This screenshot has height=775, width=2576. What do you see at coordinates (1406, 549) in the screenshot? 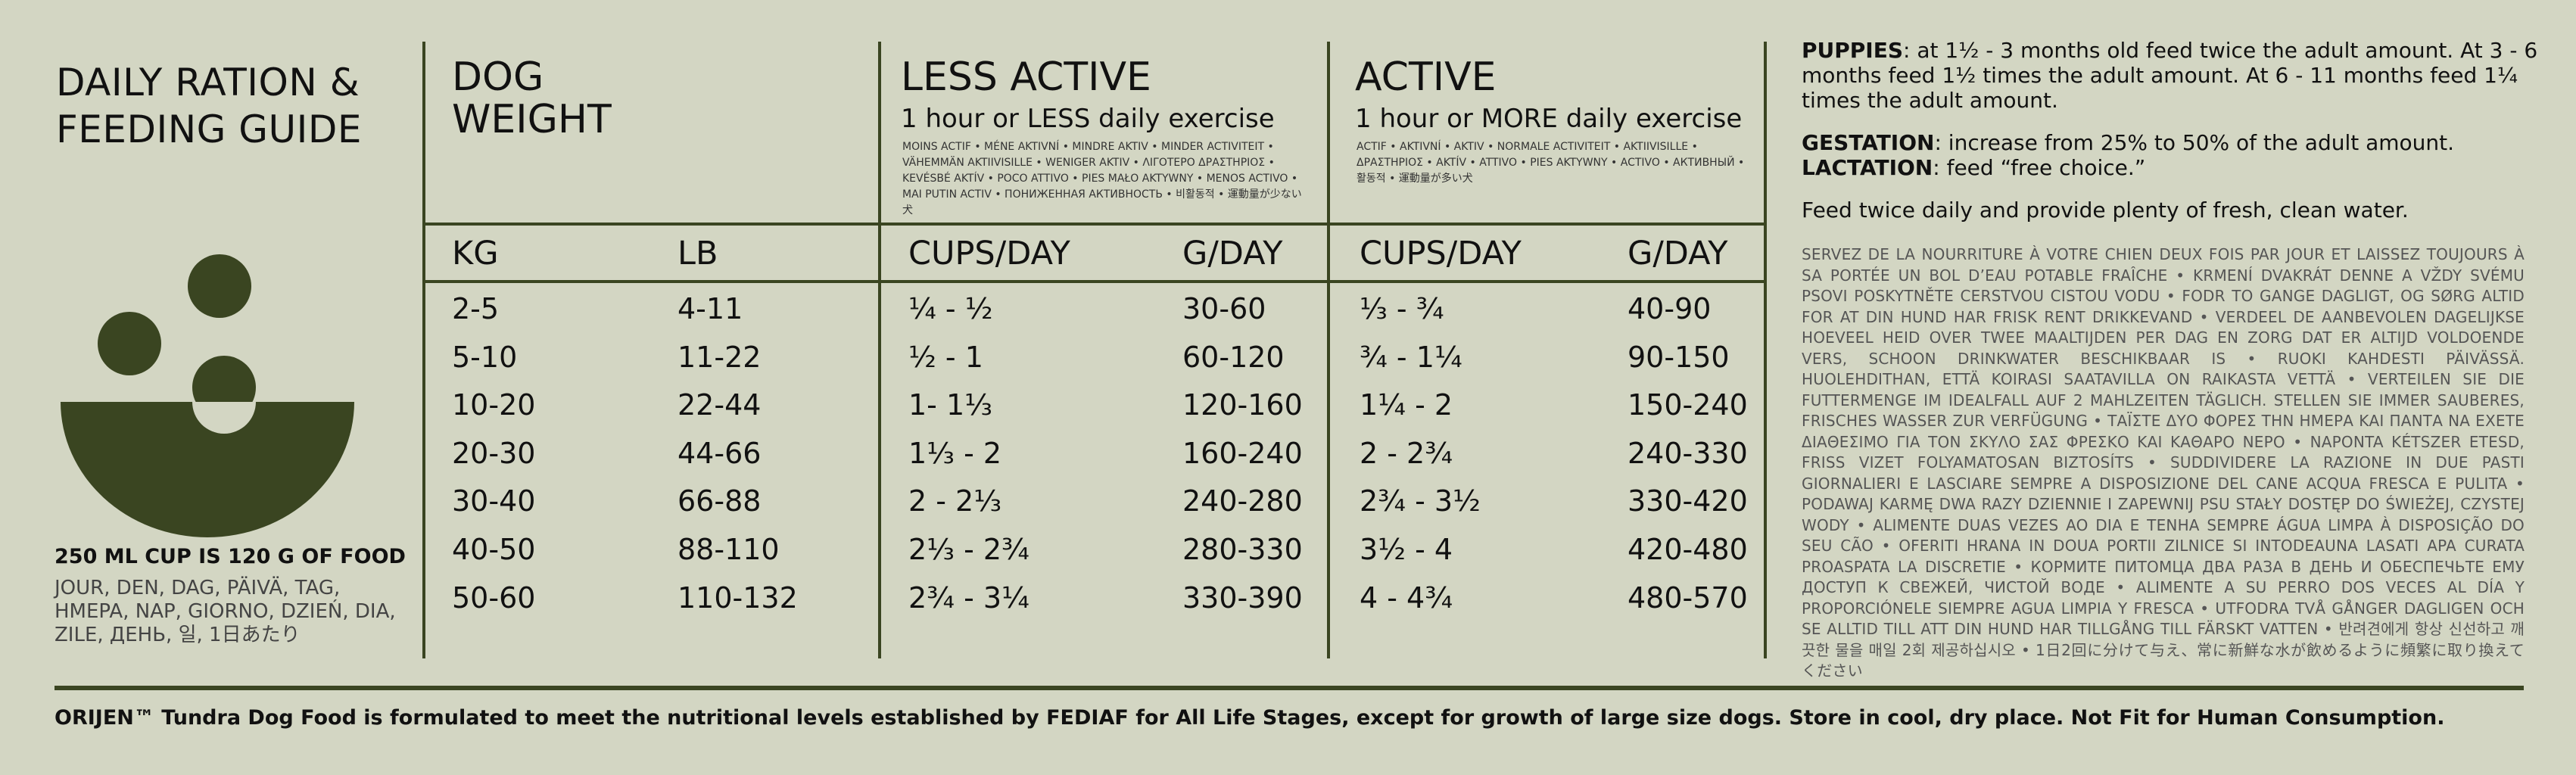
I see `cell-active-cups: 3½ - 4` at bounding box center [1406, 549].